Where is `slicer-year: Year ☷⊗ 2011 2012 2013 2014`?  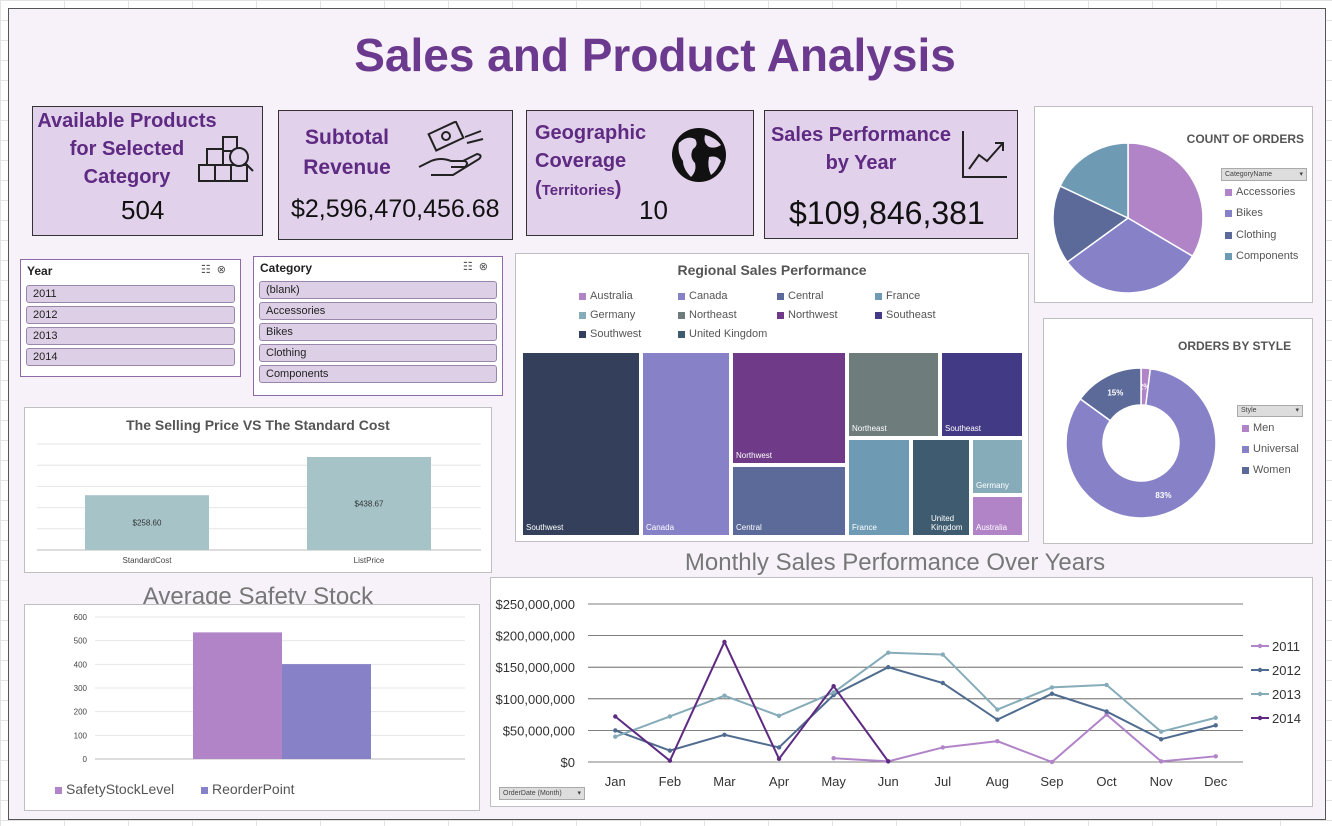
slicer-year: Year ☷⊗ 2011 2012 2013 2014 is located at coordinates (130, 318).